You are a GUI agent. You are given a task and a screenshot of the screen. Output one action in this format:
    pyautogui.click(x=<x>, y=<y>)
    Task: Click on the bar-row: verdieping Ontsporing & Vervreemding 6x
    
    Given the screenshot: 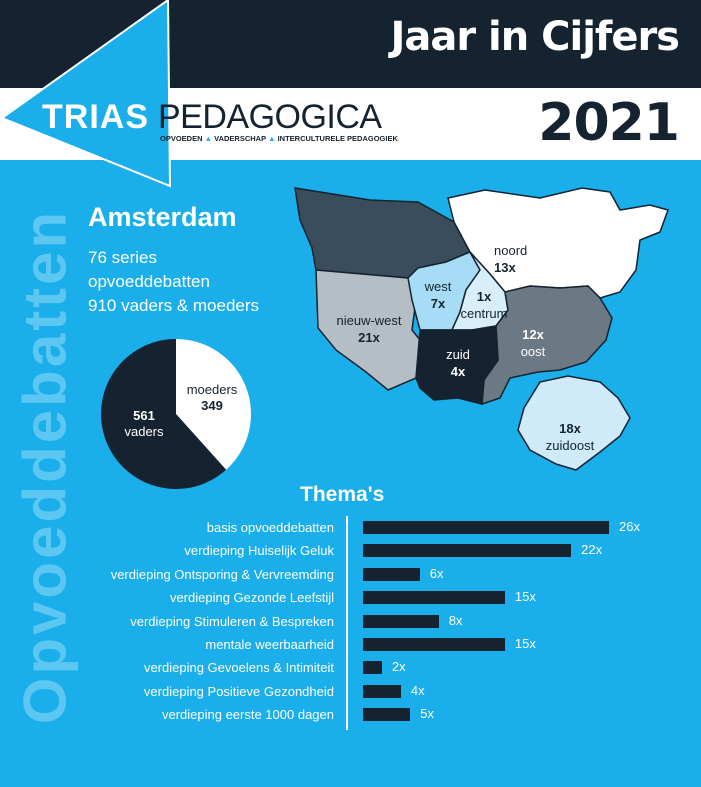 What is the action you would take?
    pyautogui.click(x=350, y=575)
    